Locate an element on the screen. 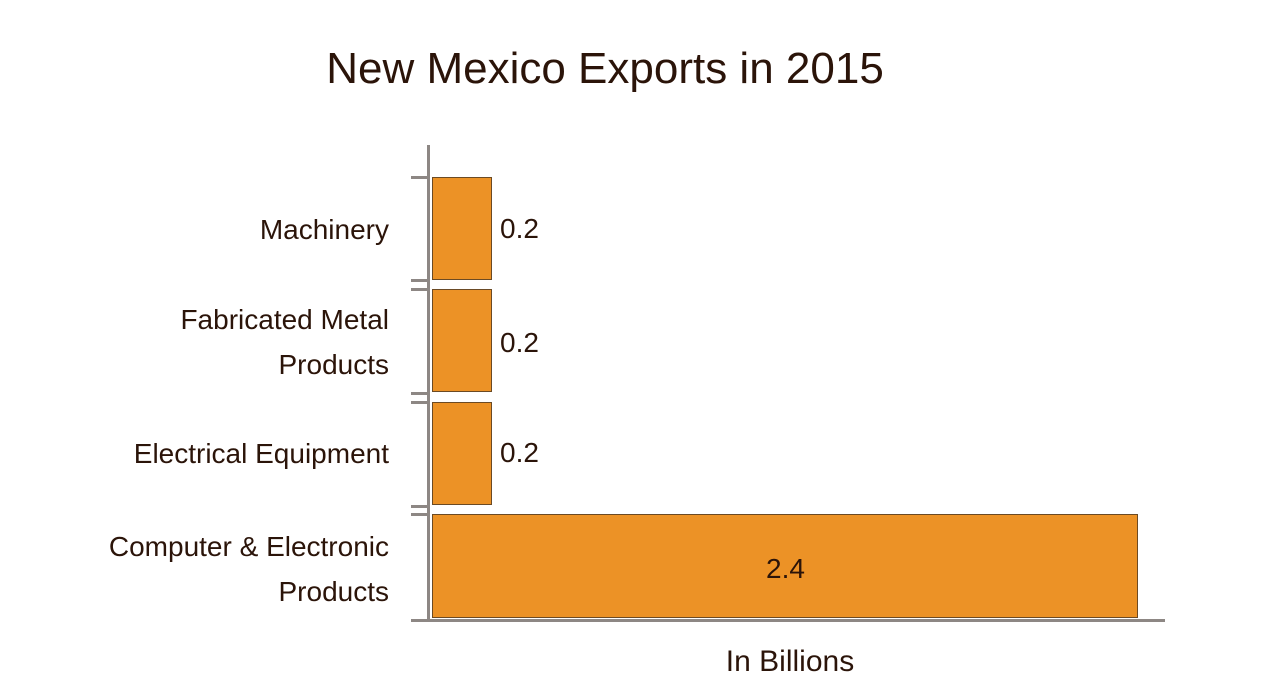 The height and width of the screenshot is (687, 1265). bar-electrical-equipment is located at coordinates (462, 453).